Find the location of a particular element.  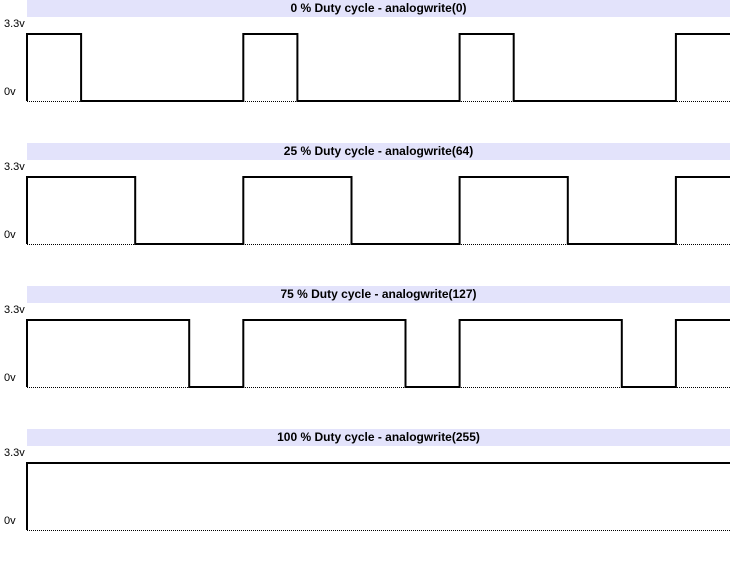

panel-title: 75 % Duty cycle - analogwrite(127) is located at coordinates (378, 294).